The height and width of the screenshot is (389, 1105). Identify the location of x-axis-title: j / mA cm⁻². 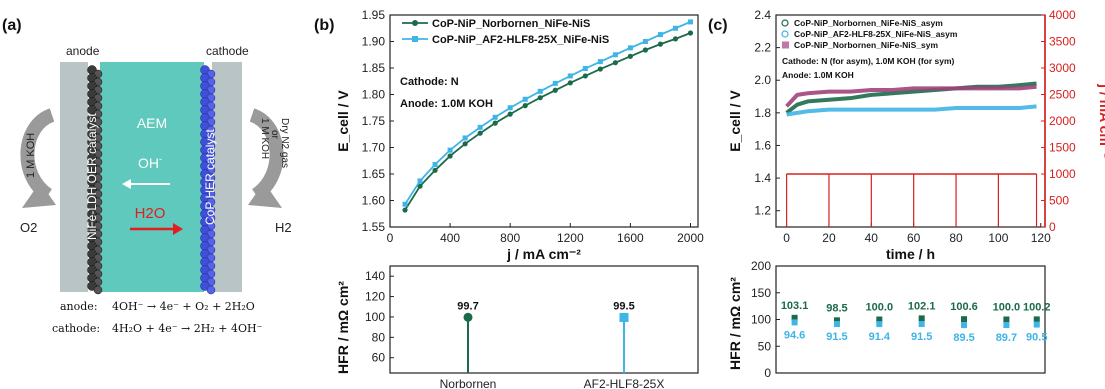
(543, 254).